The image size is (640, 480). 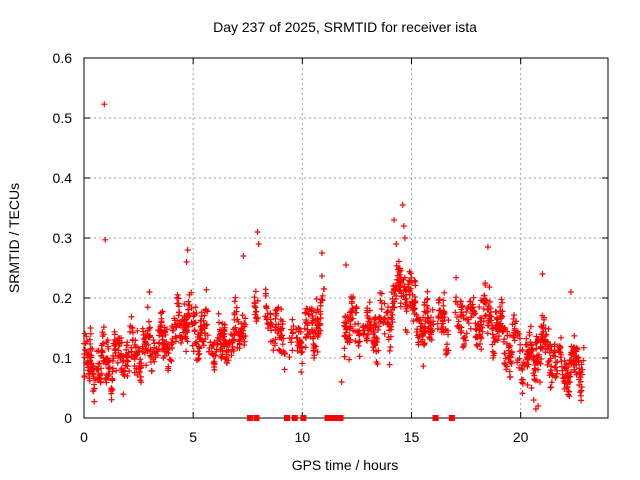 What do you see at coordinates (68, 418) in the screenshot?
I see `y-tick-label: 0` at bounding box center [68, 418].